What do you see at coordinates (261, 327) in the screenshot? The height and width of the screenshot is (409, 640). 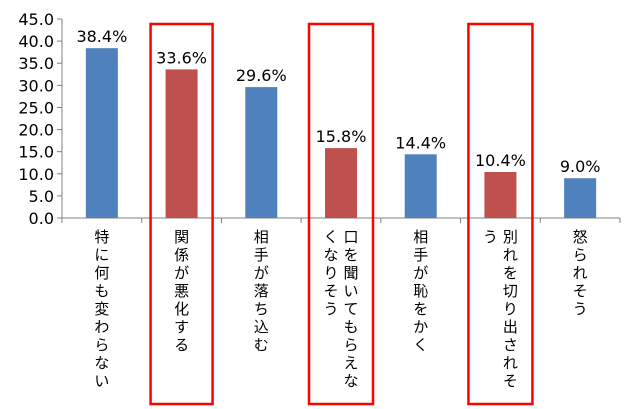 I see `svg-text: 込` at bounding box center [261, 327].